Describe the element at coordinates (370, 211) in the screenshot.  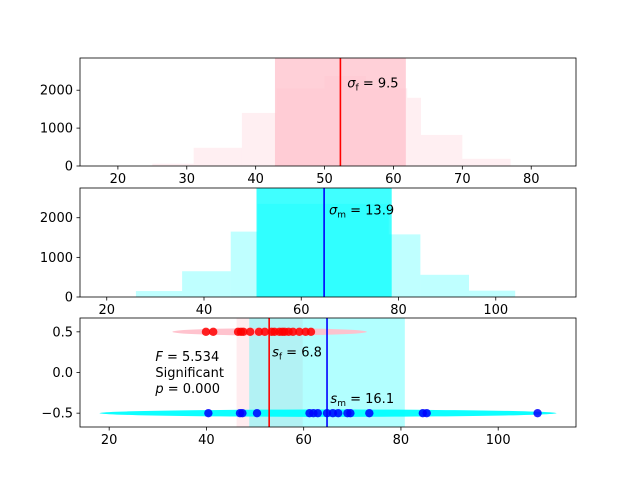
I see `sigma-annotation-1-part-2: = 13.9` at that location.